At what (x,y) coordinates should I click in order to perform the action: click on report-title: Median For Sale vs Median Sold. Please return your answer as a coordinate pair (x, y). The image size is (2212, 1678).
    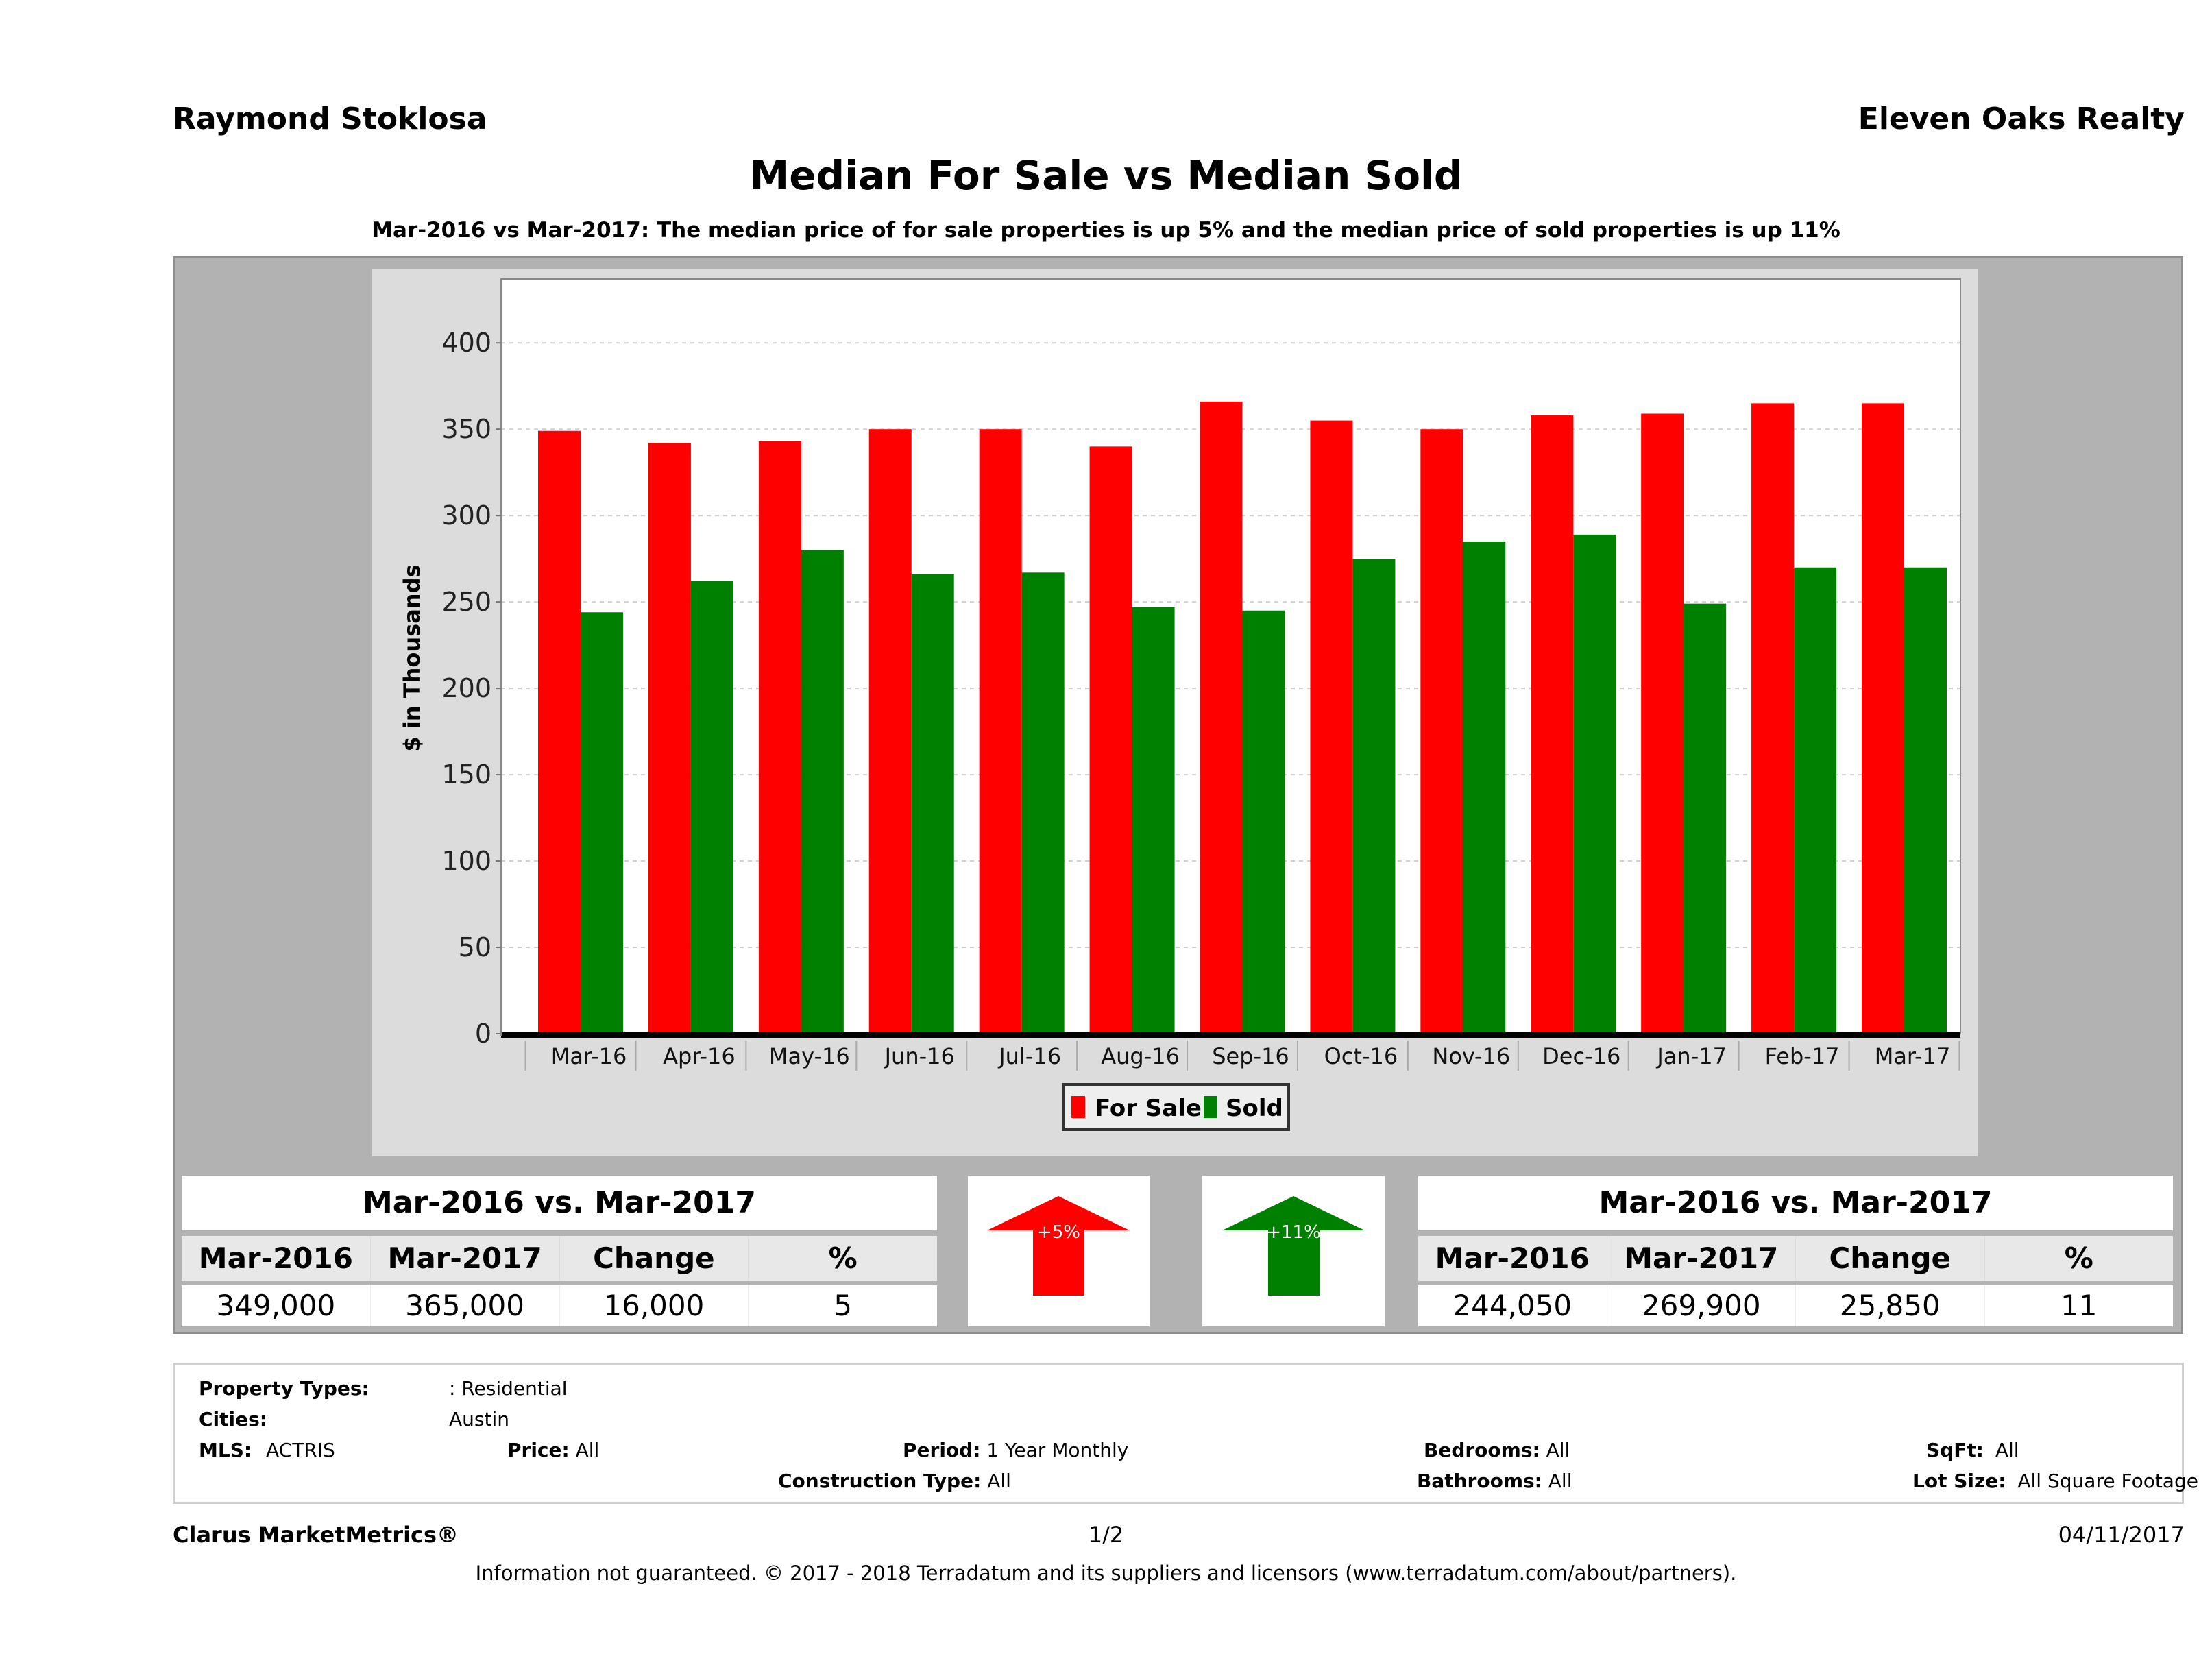
    Looking at the image, I should click on (1106, 175).